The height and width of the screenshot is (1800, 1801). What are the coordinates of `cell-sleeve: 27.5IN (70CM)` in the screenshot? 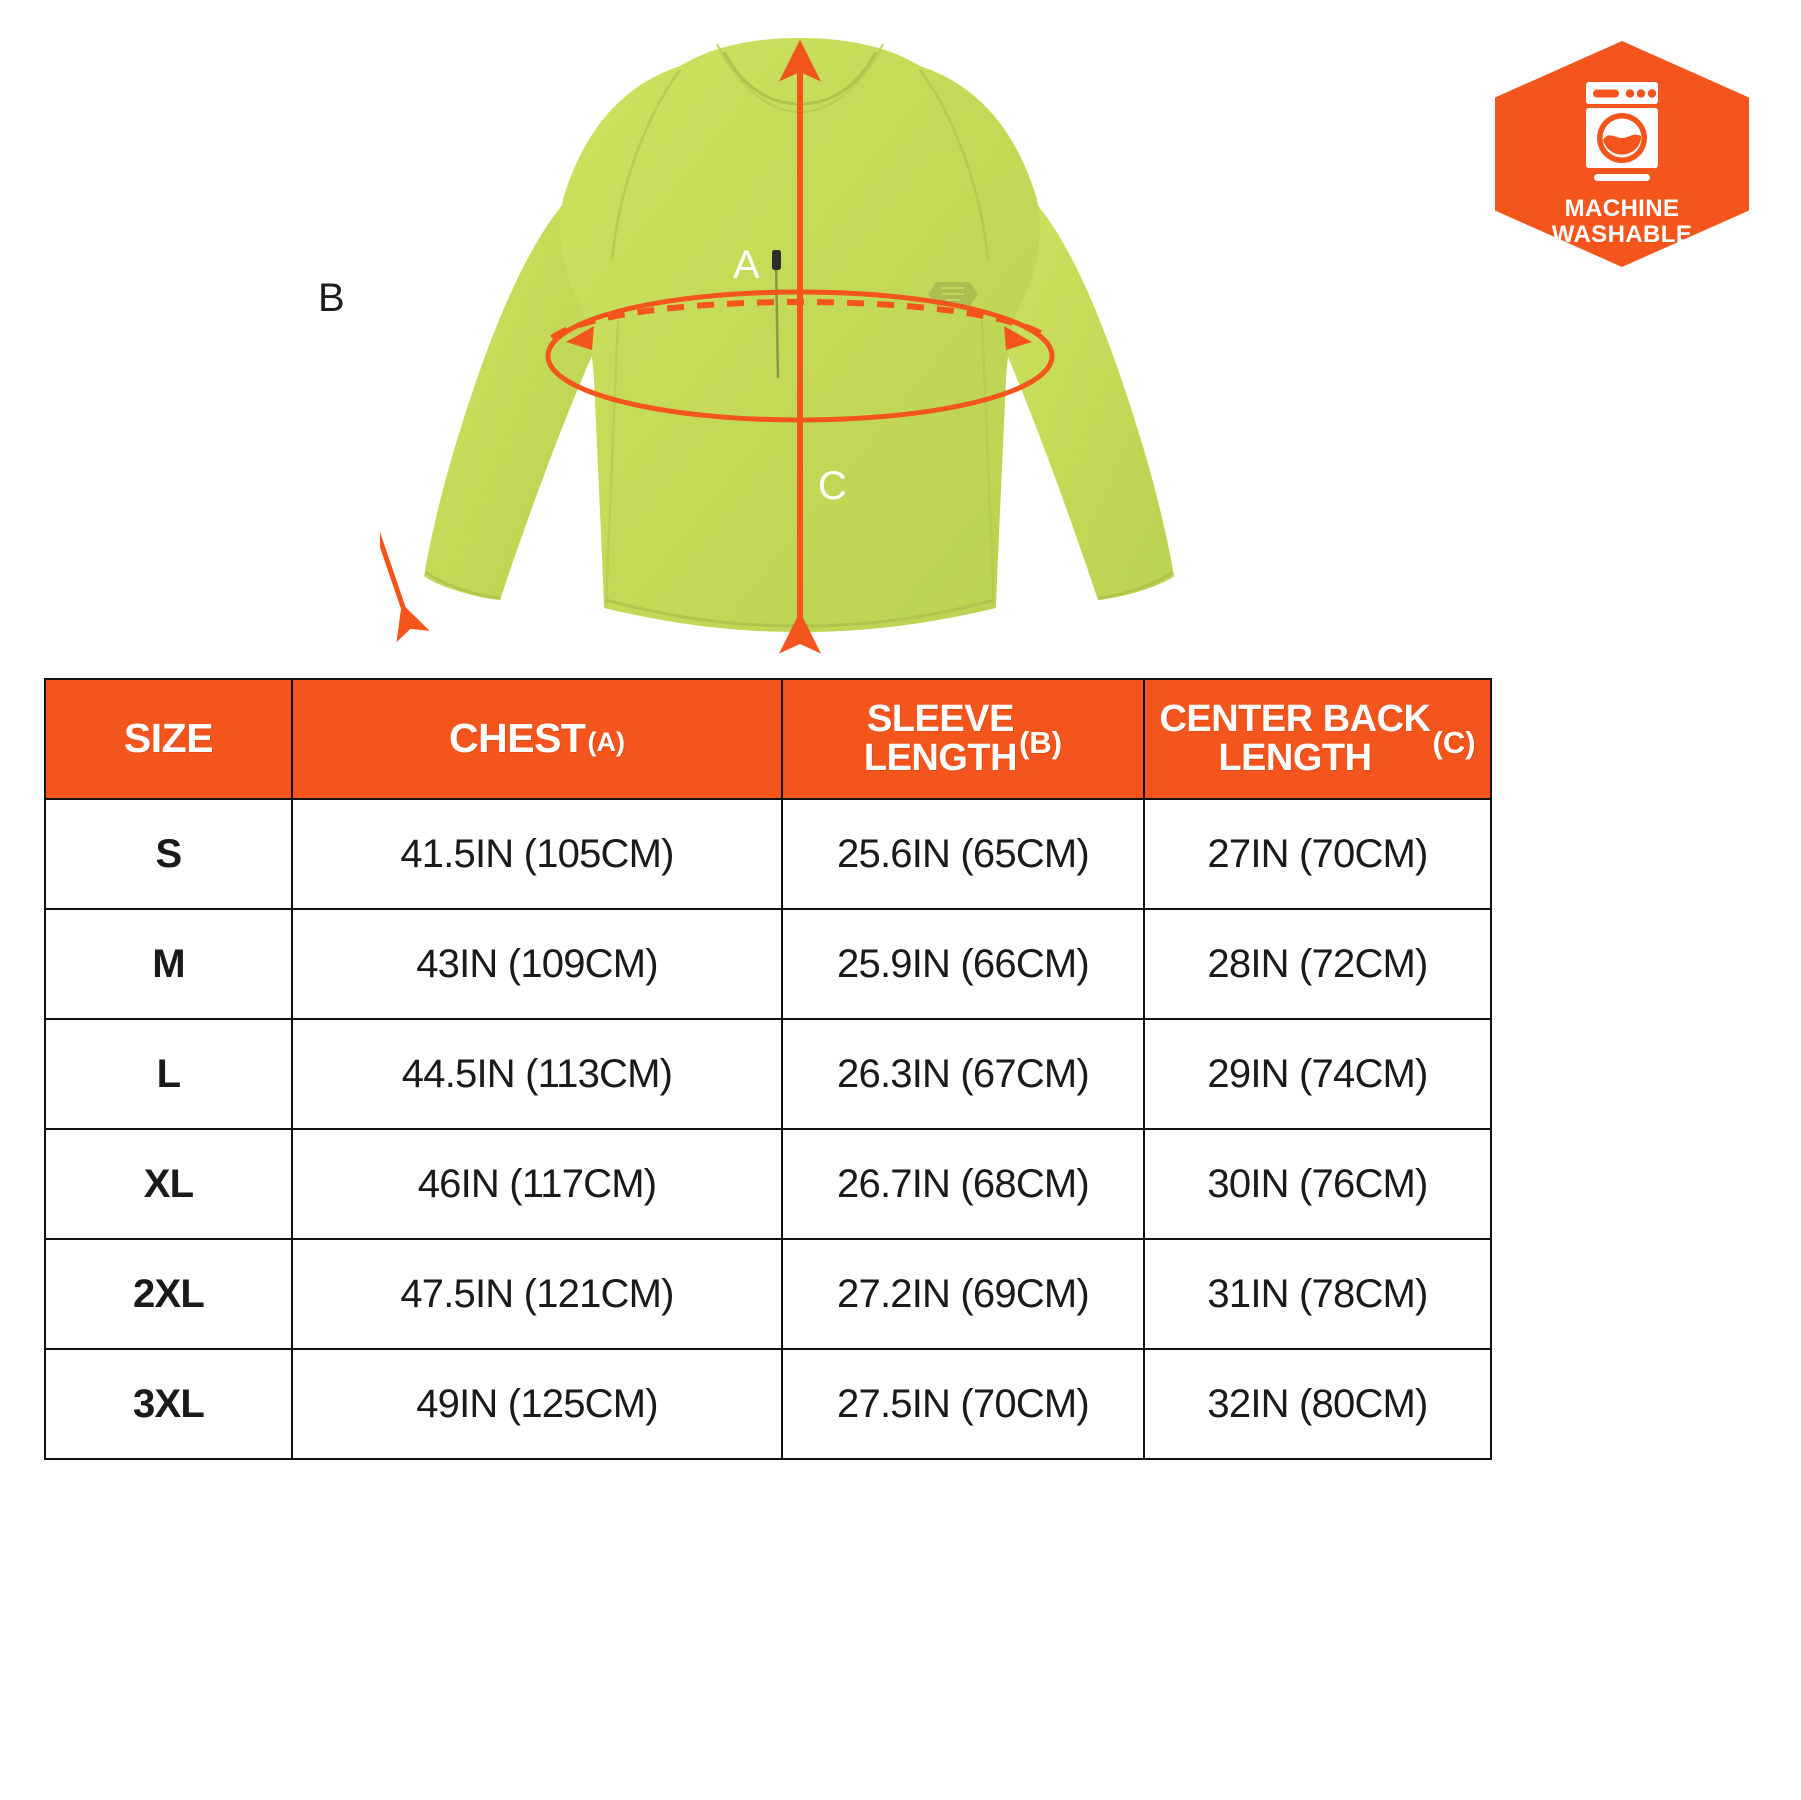 It's located at (963, 1404).